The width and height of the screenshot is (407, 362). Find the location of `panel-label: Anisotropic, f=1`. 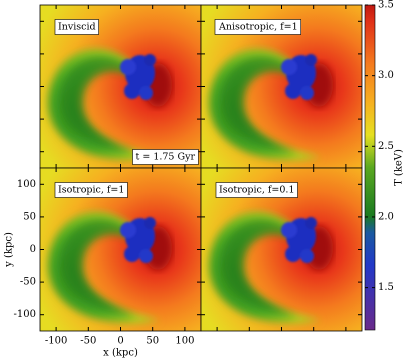

panel-label: Anisotropic, f=1 is located at coordinates (258, 27).